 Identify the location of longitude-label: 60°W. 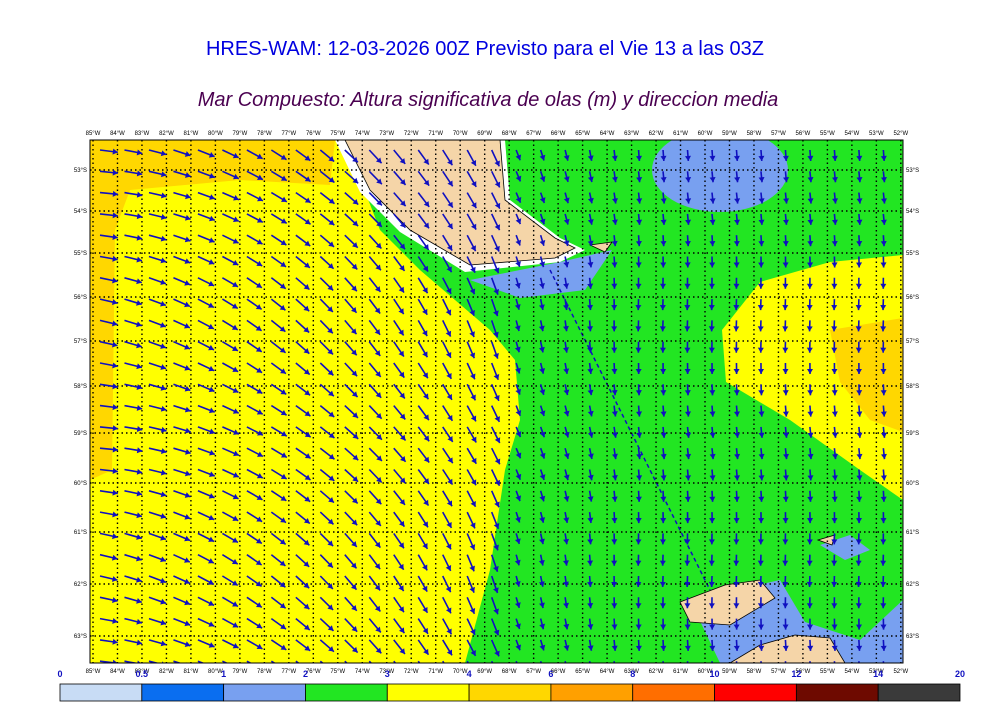
(705, 134).